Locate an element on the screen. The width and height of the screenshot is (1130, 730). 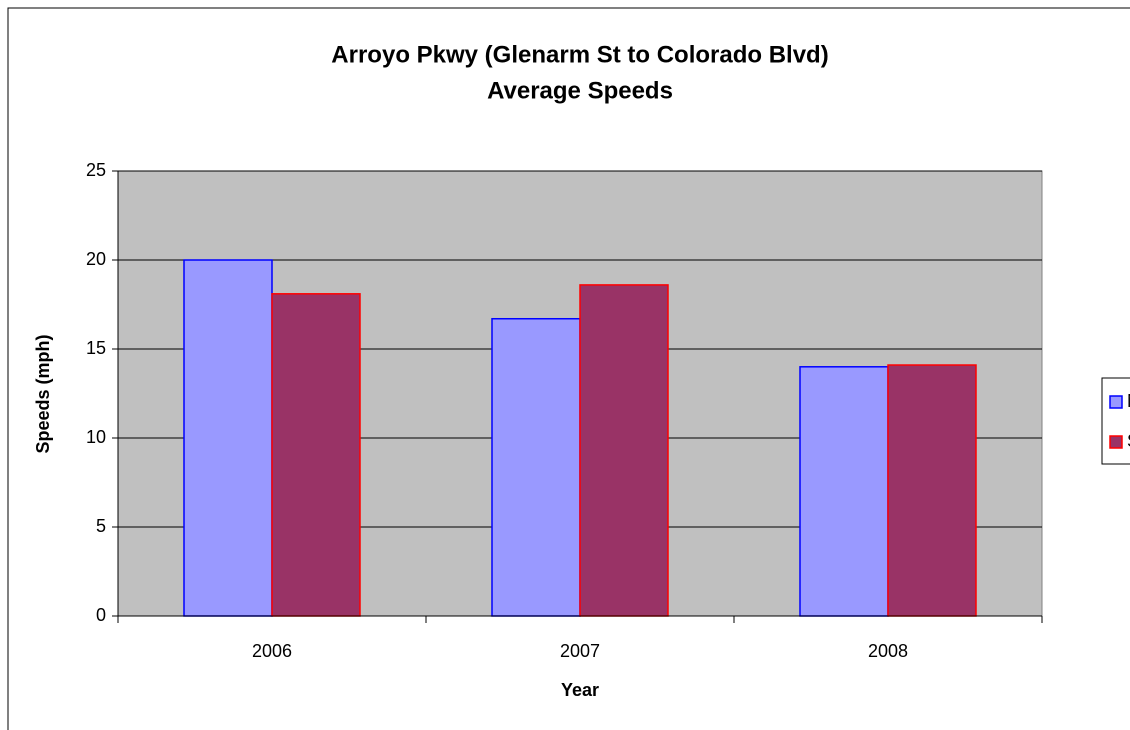
x-tick-label: 2007 is located at coordinates (580, 651).